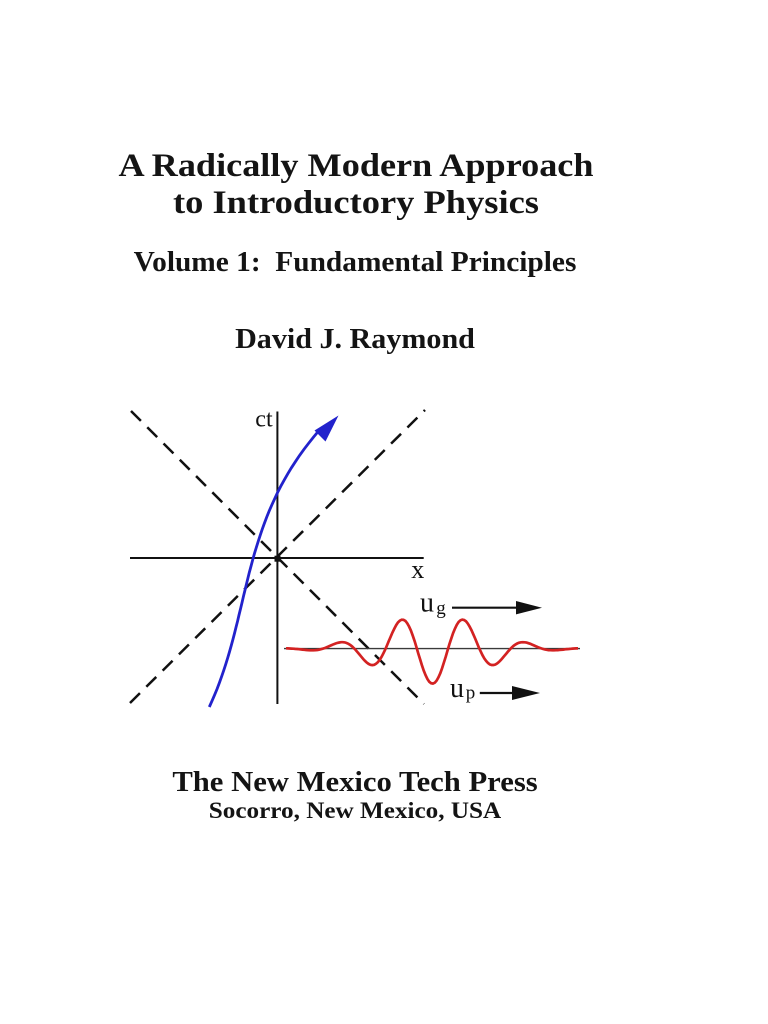 Image resolution: width=768 pixels, height=1024 pixels. Describe the element at coordinates (441, 608) in the screenshot. I see `svg-text: g` at that location.